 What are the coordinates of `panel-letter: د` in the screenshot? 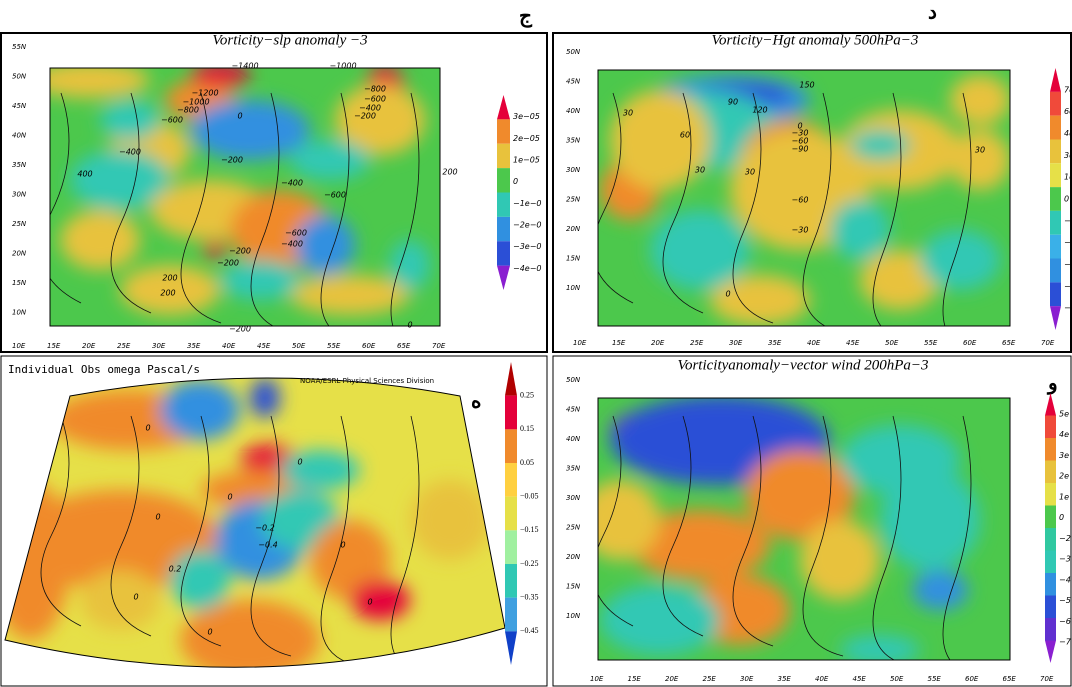 It's located at (932, 13).